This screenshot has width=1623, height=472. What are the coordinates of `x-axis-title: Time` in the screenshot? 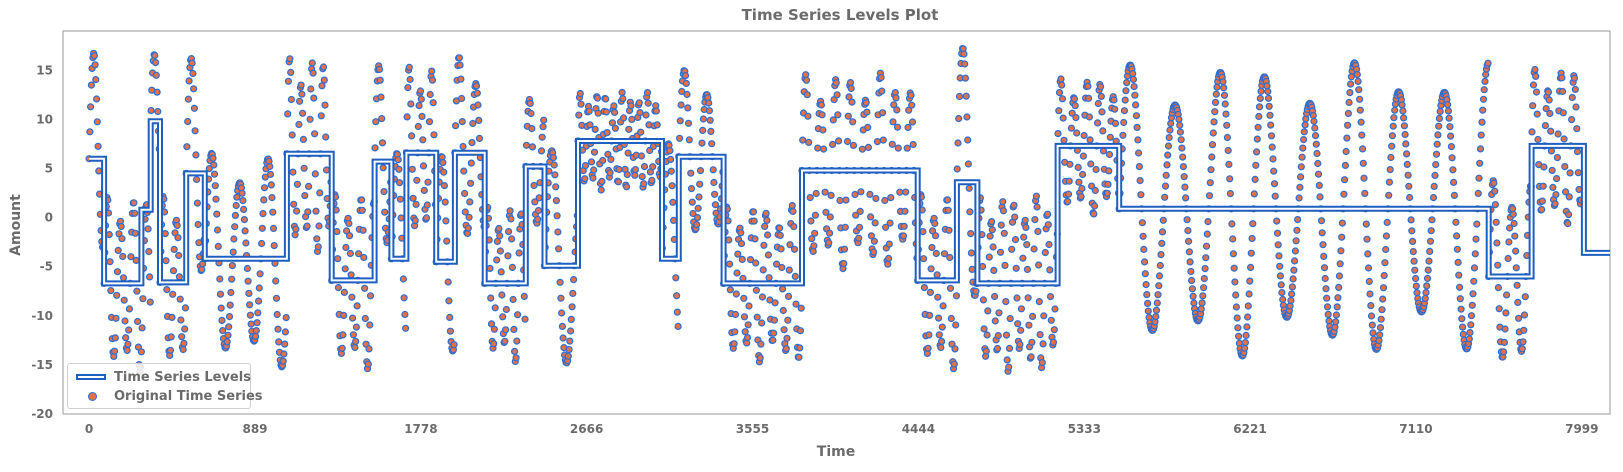 It's located at (836, 452).